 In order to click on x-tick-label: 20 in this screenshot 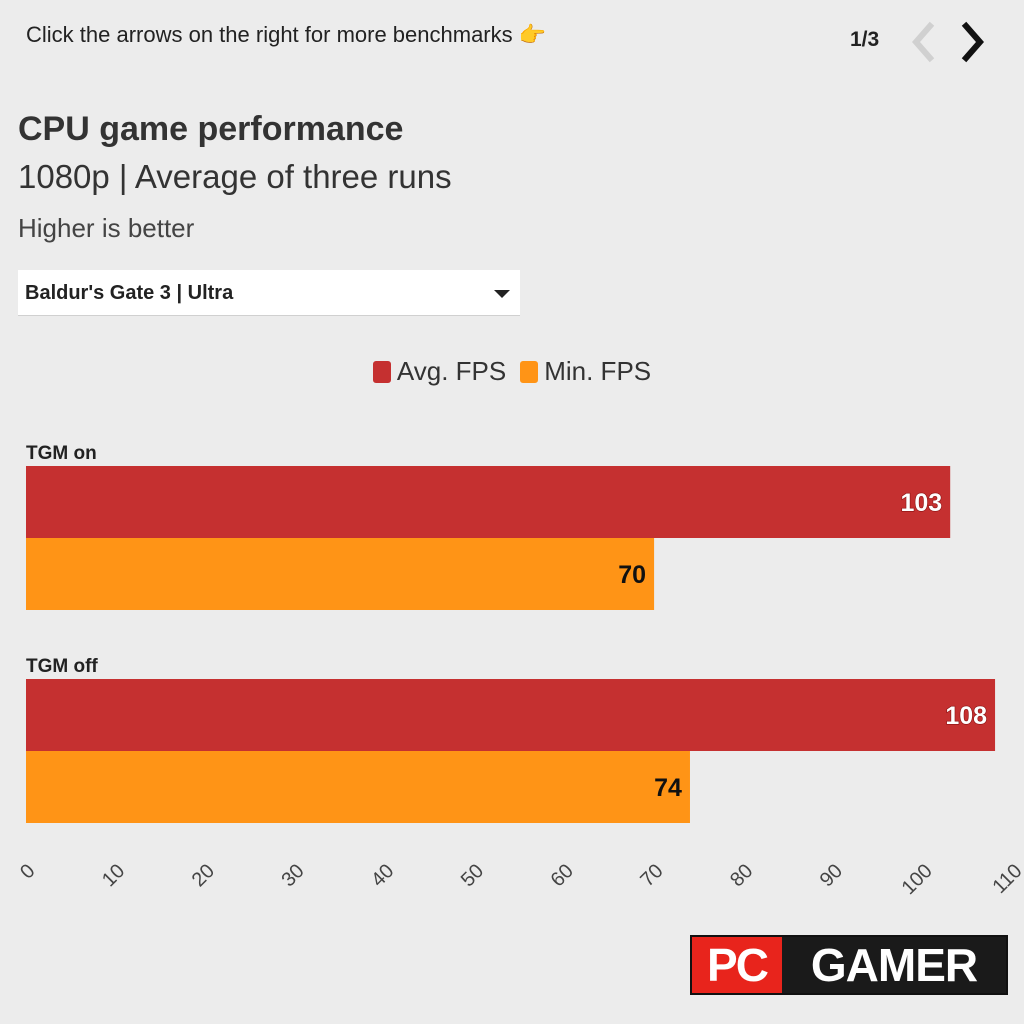, I will do `click(203, 875)`.